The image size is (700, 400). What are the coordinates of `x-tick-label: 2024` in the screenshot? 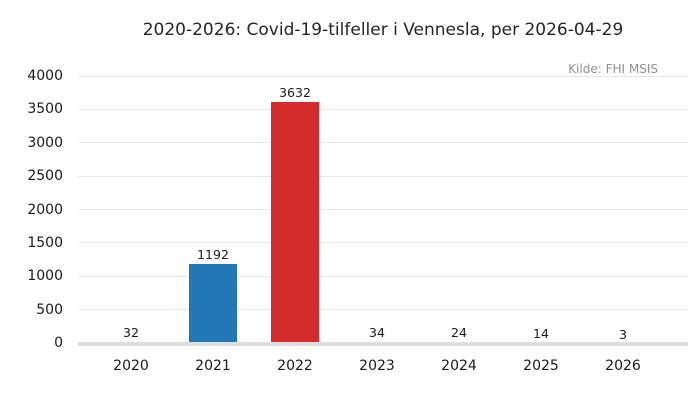 It's located at (459, 366).